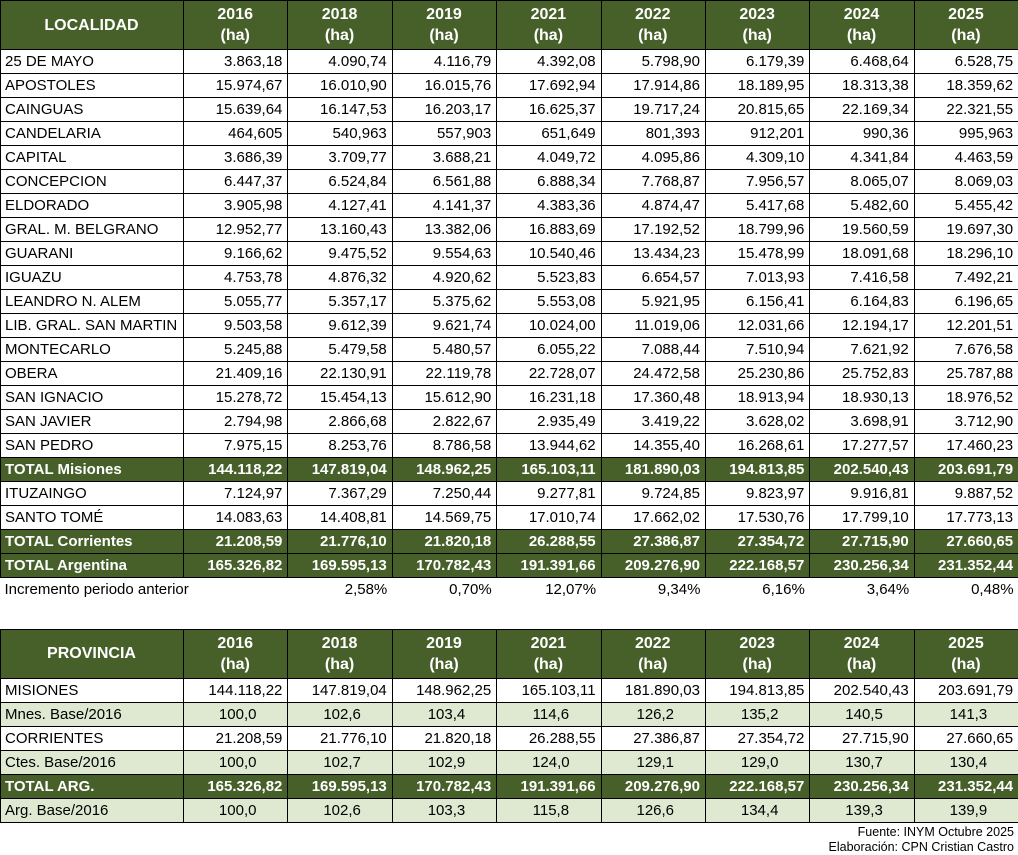 The width and height of the screenshot is (1018, 855). Describe the element at coordinates (862, 110) in the screenshot. I see `cell-2024: 22.169,34` at that location.